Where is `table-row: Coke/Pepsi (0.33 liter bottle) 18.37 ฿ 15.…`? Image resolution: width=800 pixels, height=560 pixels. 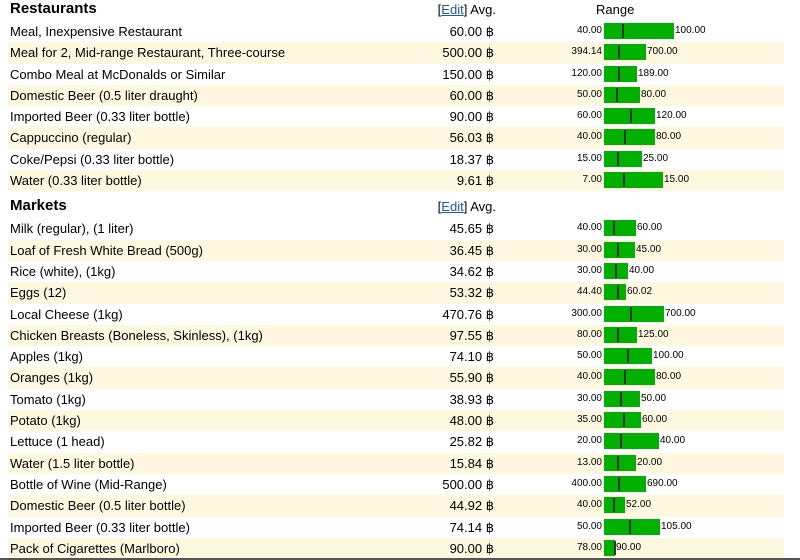
table-row: Coke/Pepsi (0.33 liter bottle) 18.37 ฿ 15.… is located at coordinates (396, 159).